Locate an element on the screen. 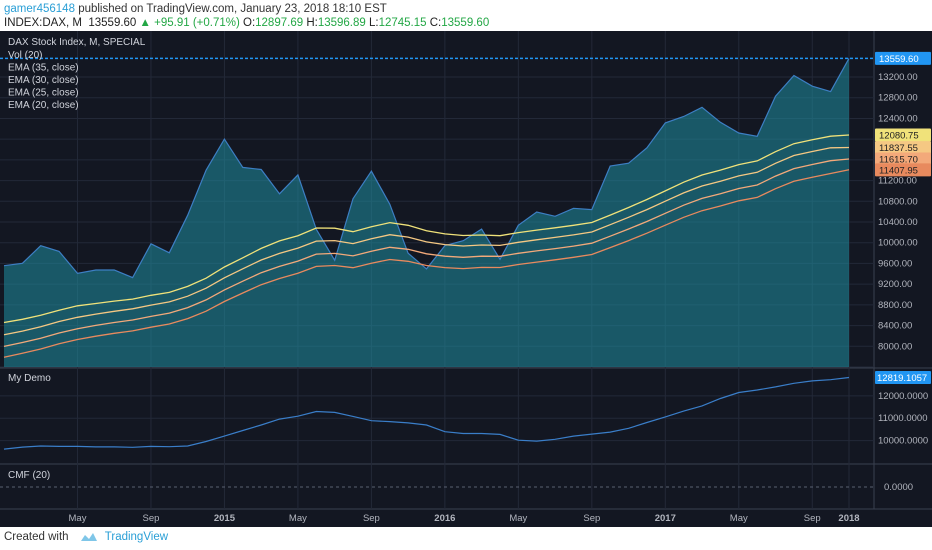 The height and width of the screenshot is (550, 932). low-value: 12745.15 is located at coordinates (402, 23).